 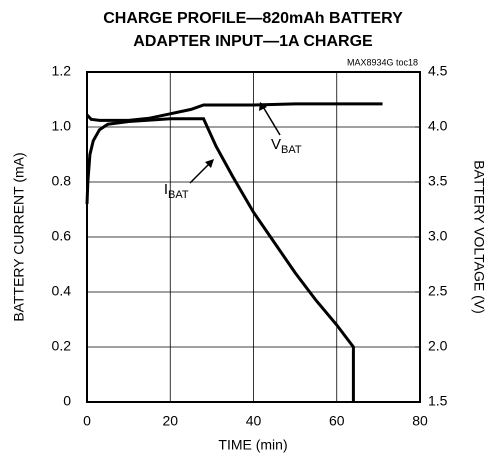 I want to click on x-tick-label: 40, so click(x=254, y=421).